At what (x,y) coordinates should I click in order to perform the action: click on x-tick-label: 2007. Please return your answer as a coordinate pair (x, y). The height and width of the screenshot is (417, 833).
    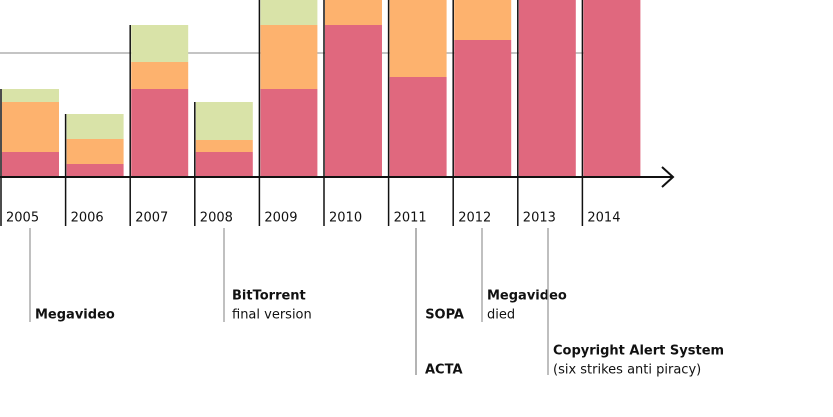
    Looking at the image, I should click on (151, 218).